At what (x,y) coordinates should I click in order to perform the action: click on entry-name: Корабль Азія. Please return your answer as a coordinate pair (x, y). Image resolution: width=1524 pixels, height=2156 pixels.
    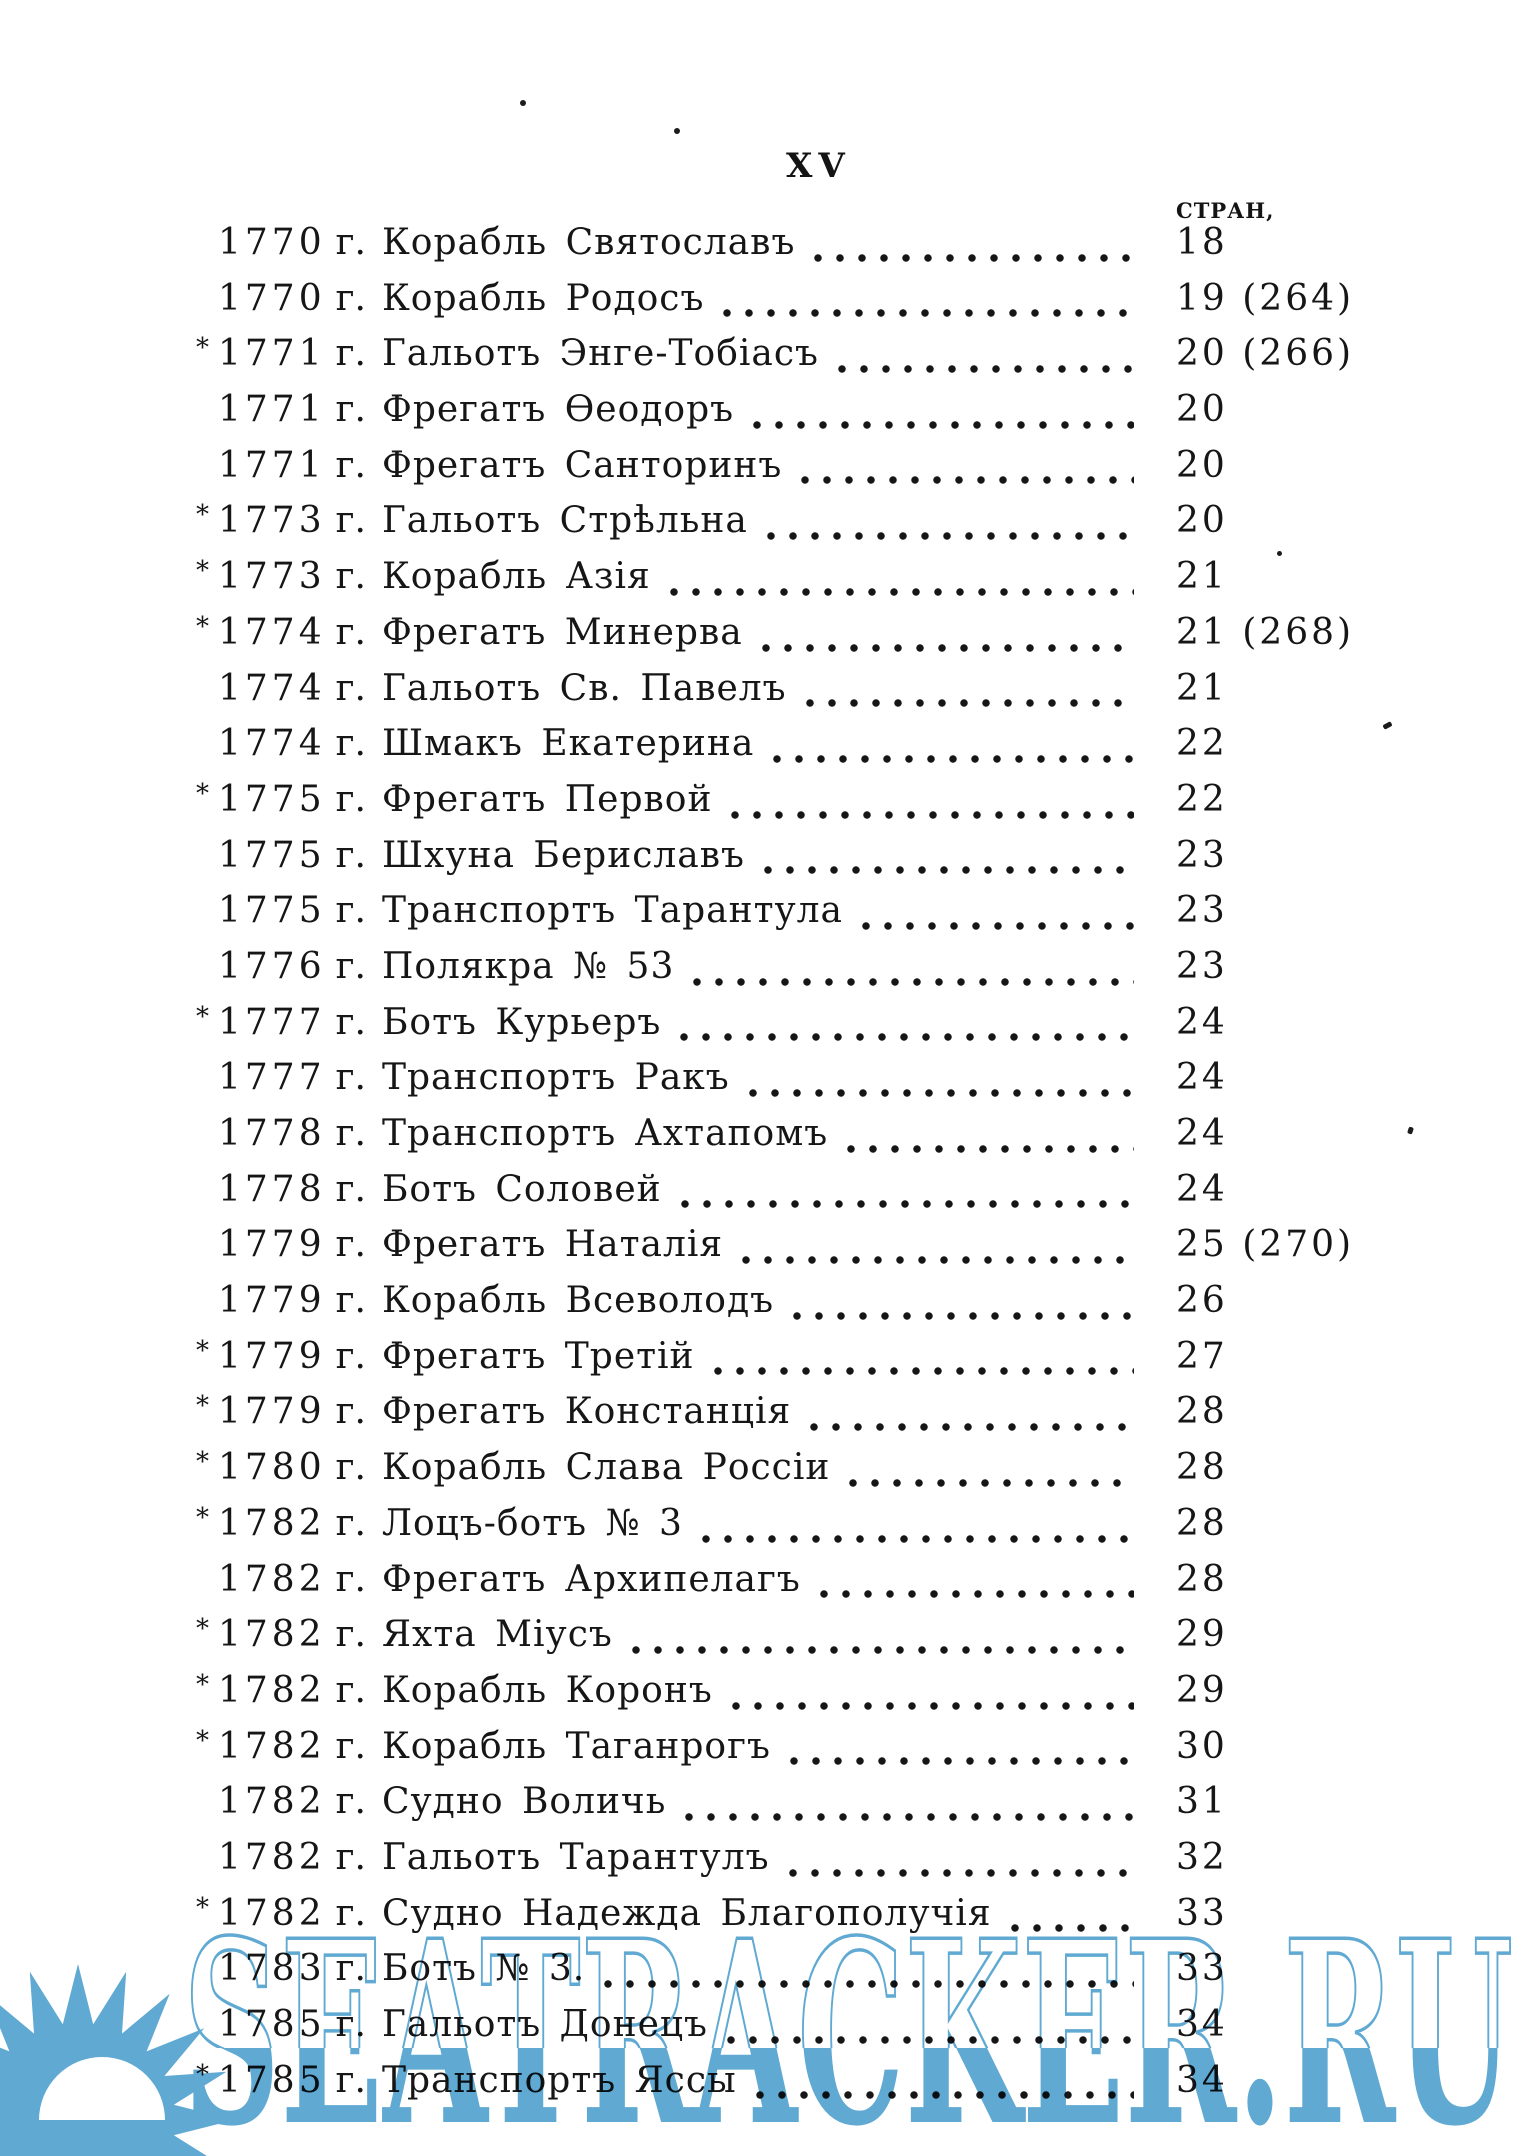
    Looking at the image, I should click on (516, 577).